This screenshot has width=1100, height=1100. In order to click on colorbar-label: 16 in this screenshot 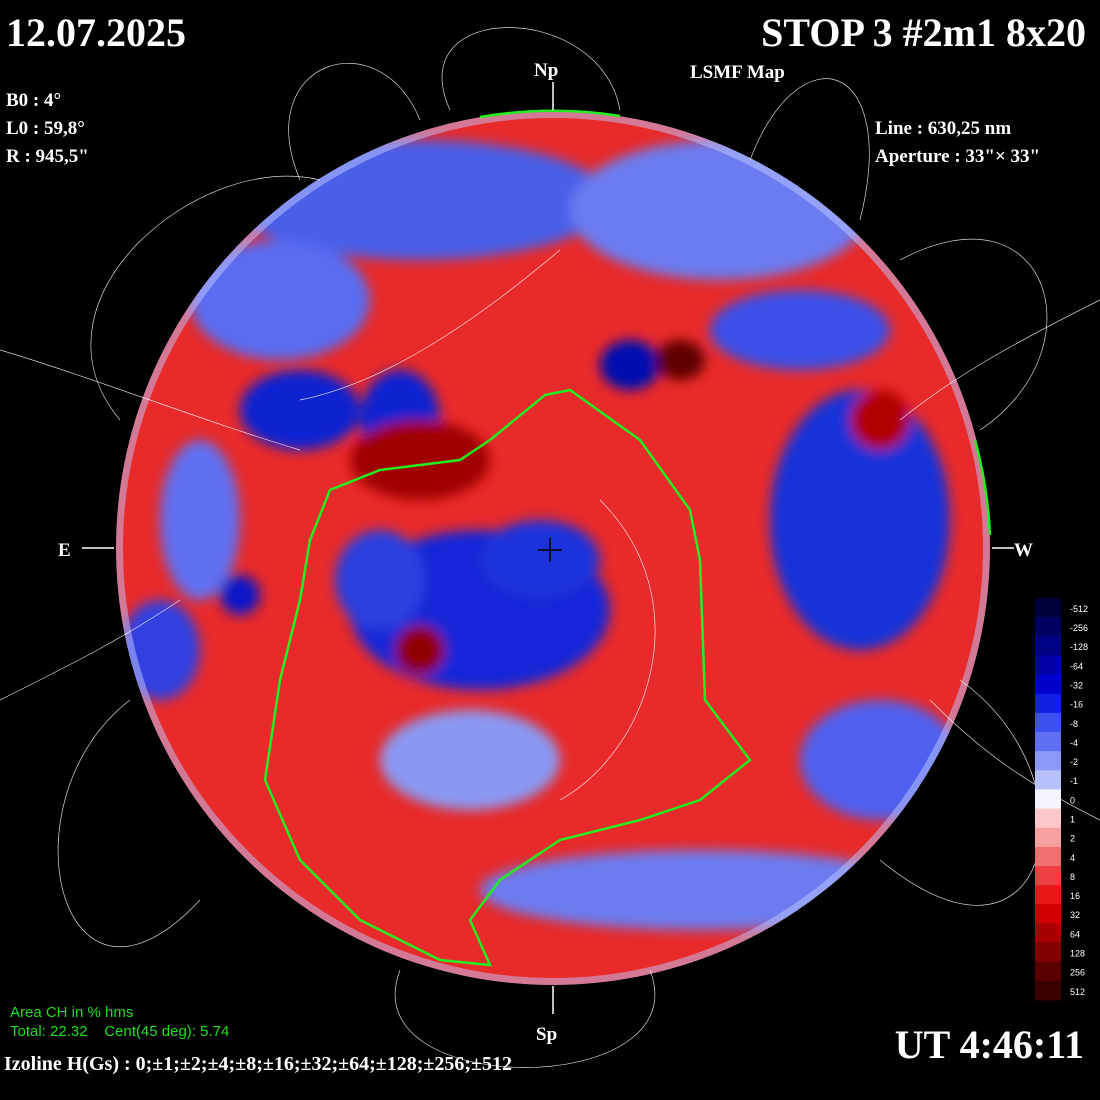, I will do `click(1075, 896)`.